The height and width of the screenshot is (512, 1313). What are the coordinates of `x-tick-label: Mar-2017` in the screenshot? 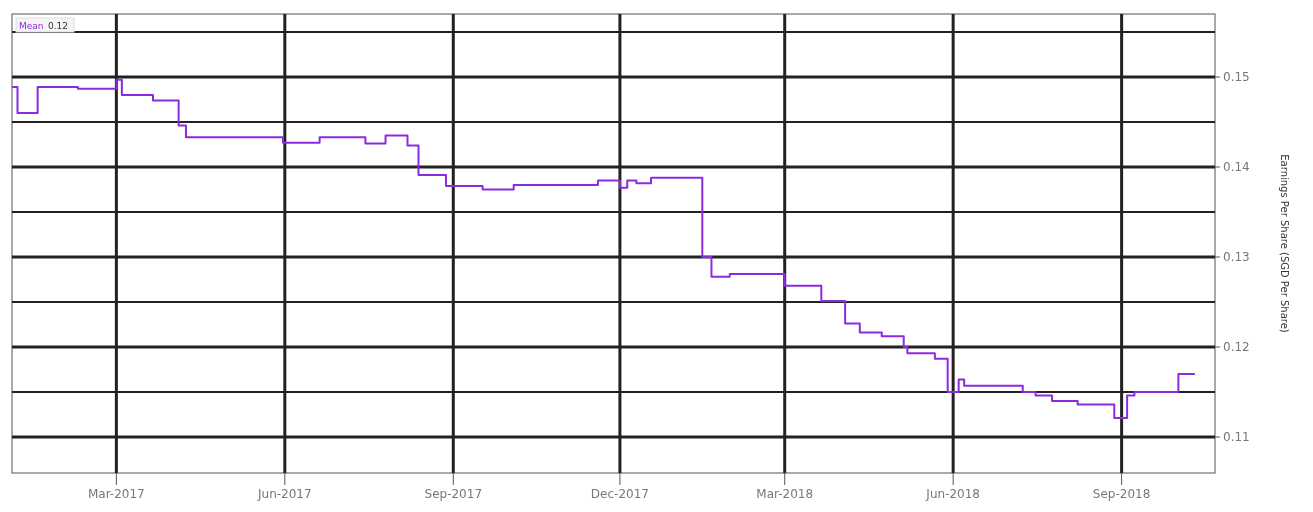 It's located at (116, 494).